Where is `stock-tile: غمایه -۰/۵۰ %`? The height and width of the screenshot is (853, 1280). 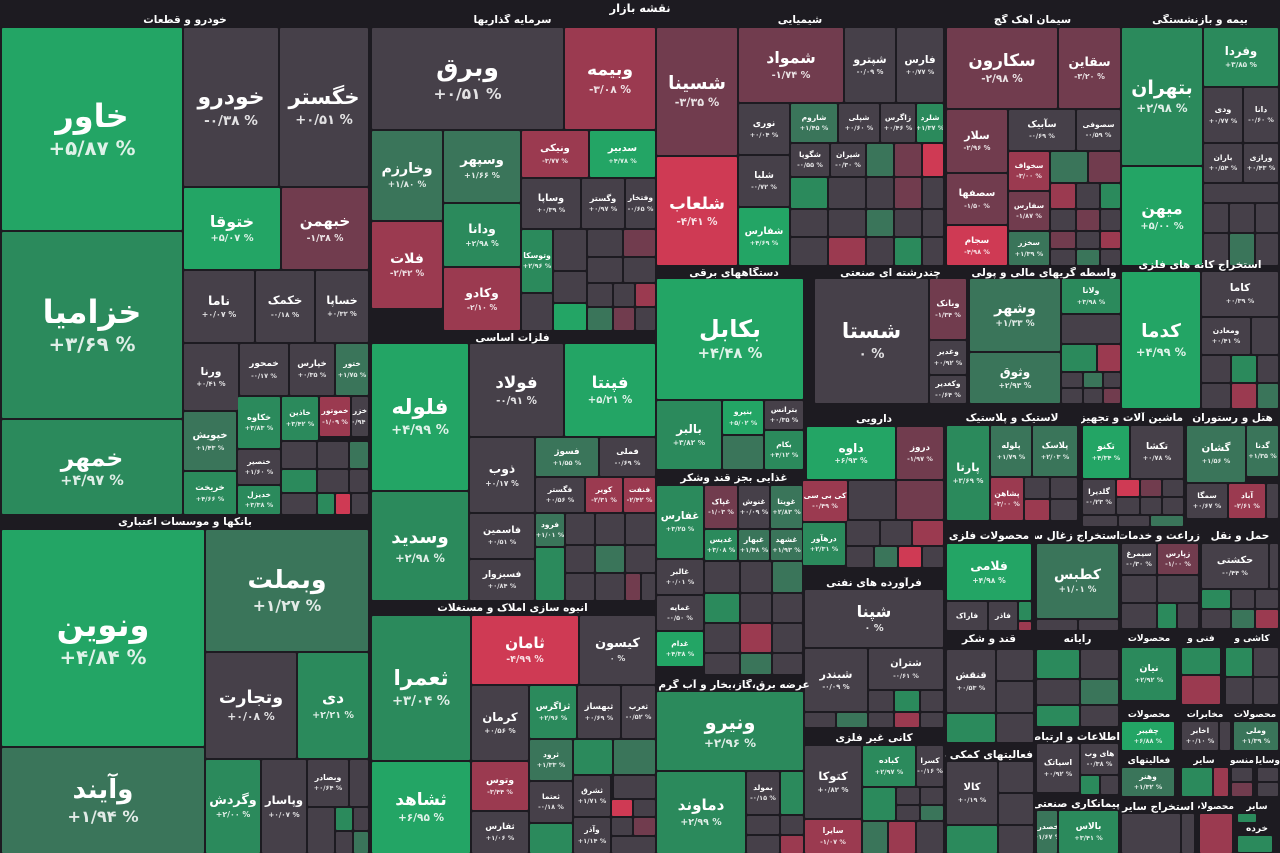 stock-tile: غمایه -۰/۵۰ % is located at coordinates (680, 613).